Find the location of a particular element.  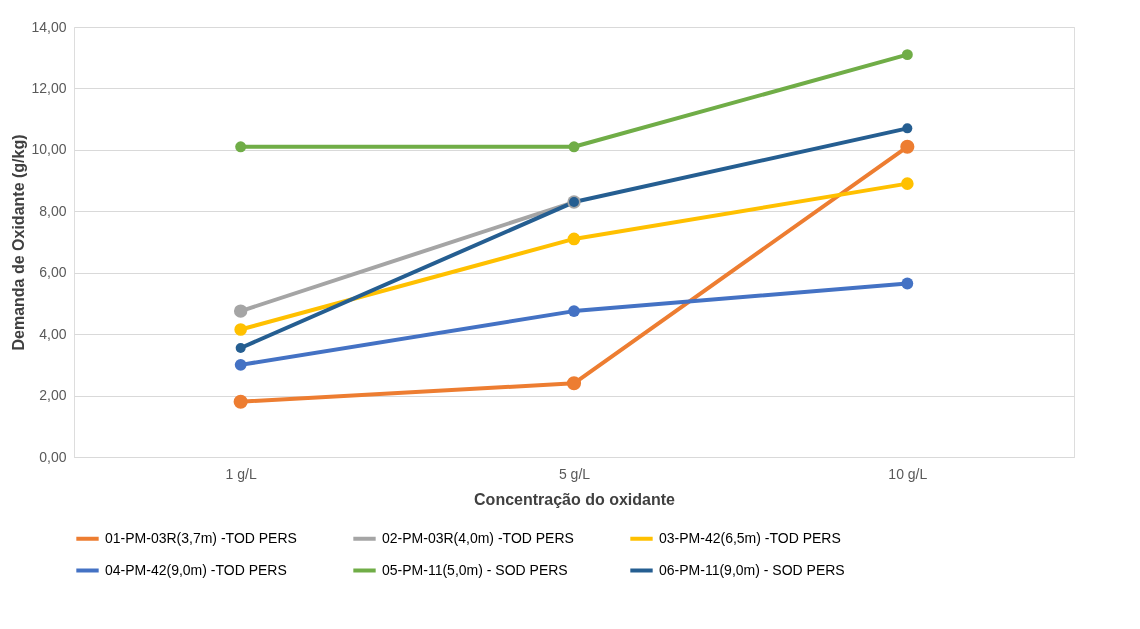

y-tick-label: 10,00 is located at coordinates (49, 149).